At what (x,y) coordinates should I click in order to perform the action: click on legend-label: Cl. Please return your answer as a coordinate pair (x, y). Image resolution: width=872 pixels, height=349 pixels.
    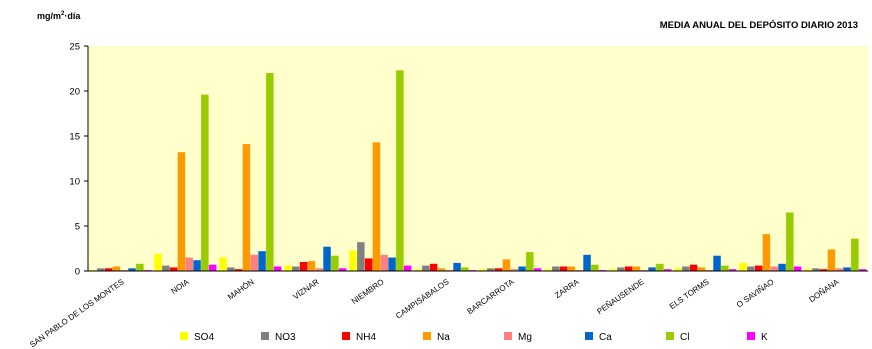
    Looking at the image, I should click on (684, 337).